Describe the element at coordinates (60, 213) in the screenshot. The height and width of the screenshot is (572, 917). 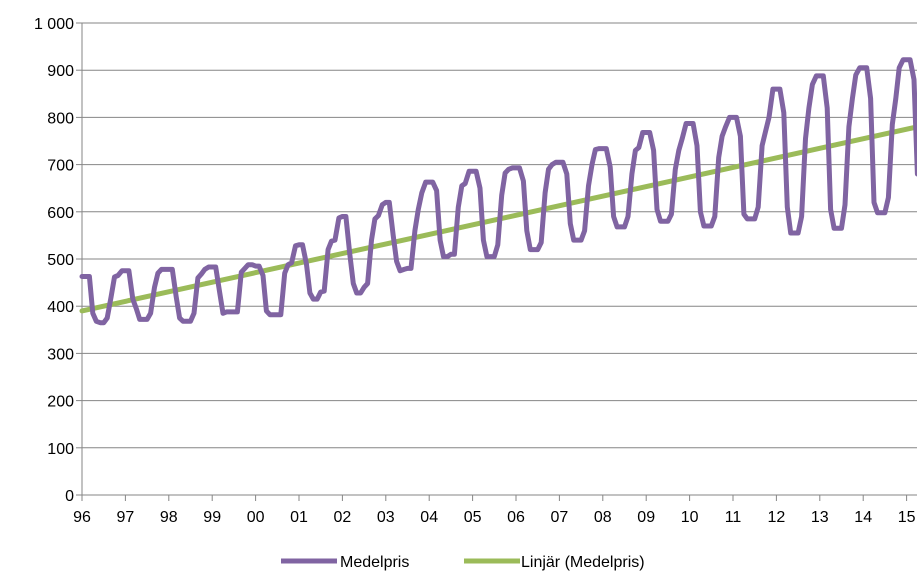
I see `y-tick-label-6: 600` at that location.